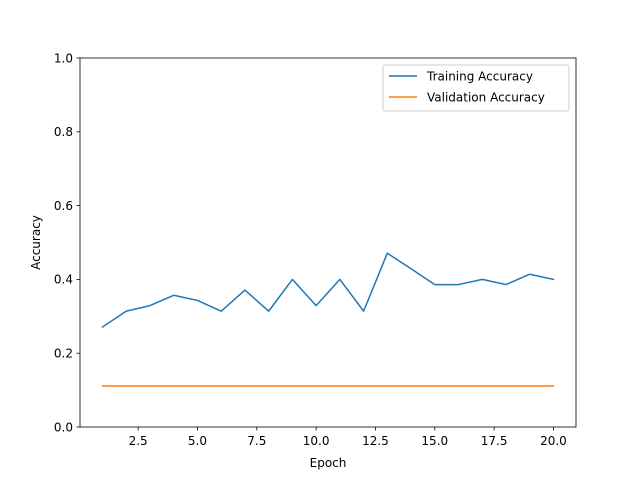 Image resolution: width=640 pixels, height=484 pixels. Describe the element at coordinates (67, 242) in the screenshot. I see `y-axis: 0.0 0.2 0.4 0.6 0.8 1.0` at that location.